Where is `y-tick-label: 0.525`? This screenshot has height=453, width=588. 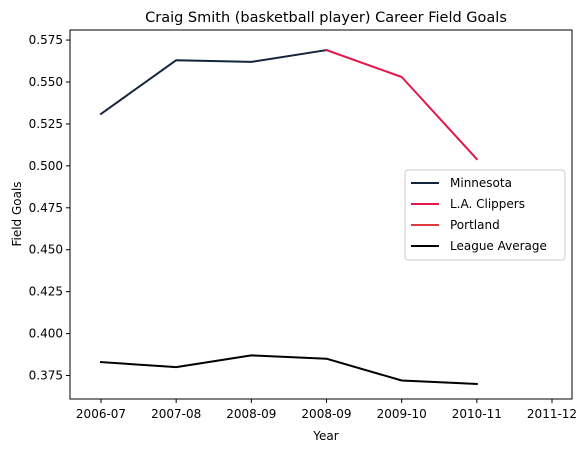 y-tick-label: 0.525 is located at coordinates (46, 124).